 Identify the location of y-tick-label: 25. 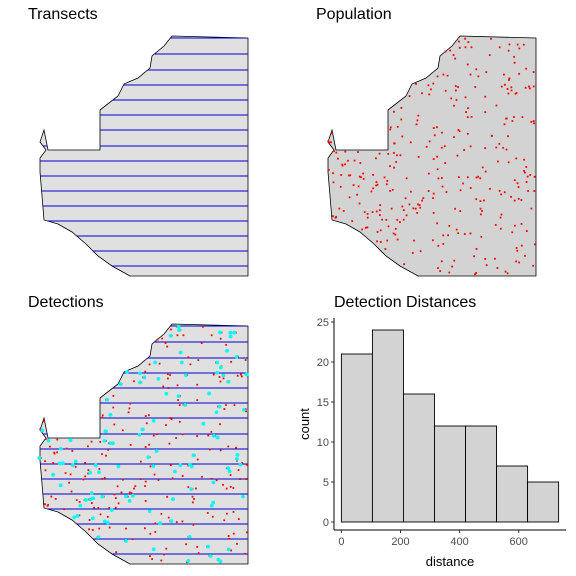
(323, 323).